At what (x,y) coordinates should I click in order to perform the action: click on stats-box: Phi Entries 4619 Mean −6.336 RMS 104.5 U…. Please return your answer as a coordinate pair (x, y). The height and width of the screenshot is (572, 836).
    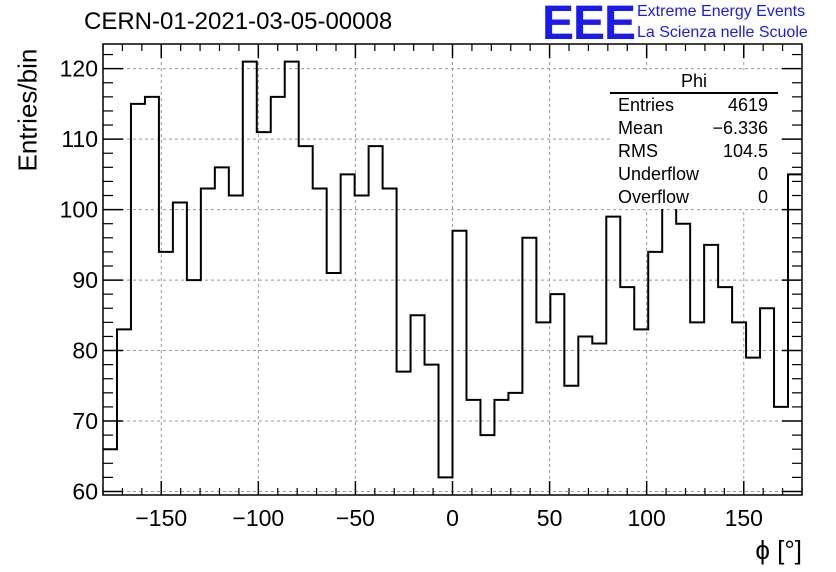
    Looking at the image, I should click on (694, 139).